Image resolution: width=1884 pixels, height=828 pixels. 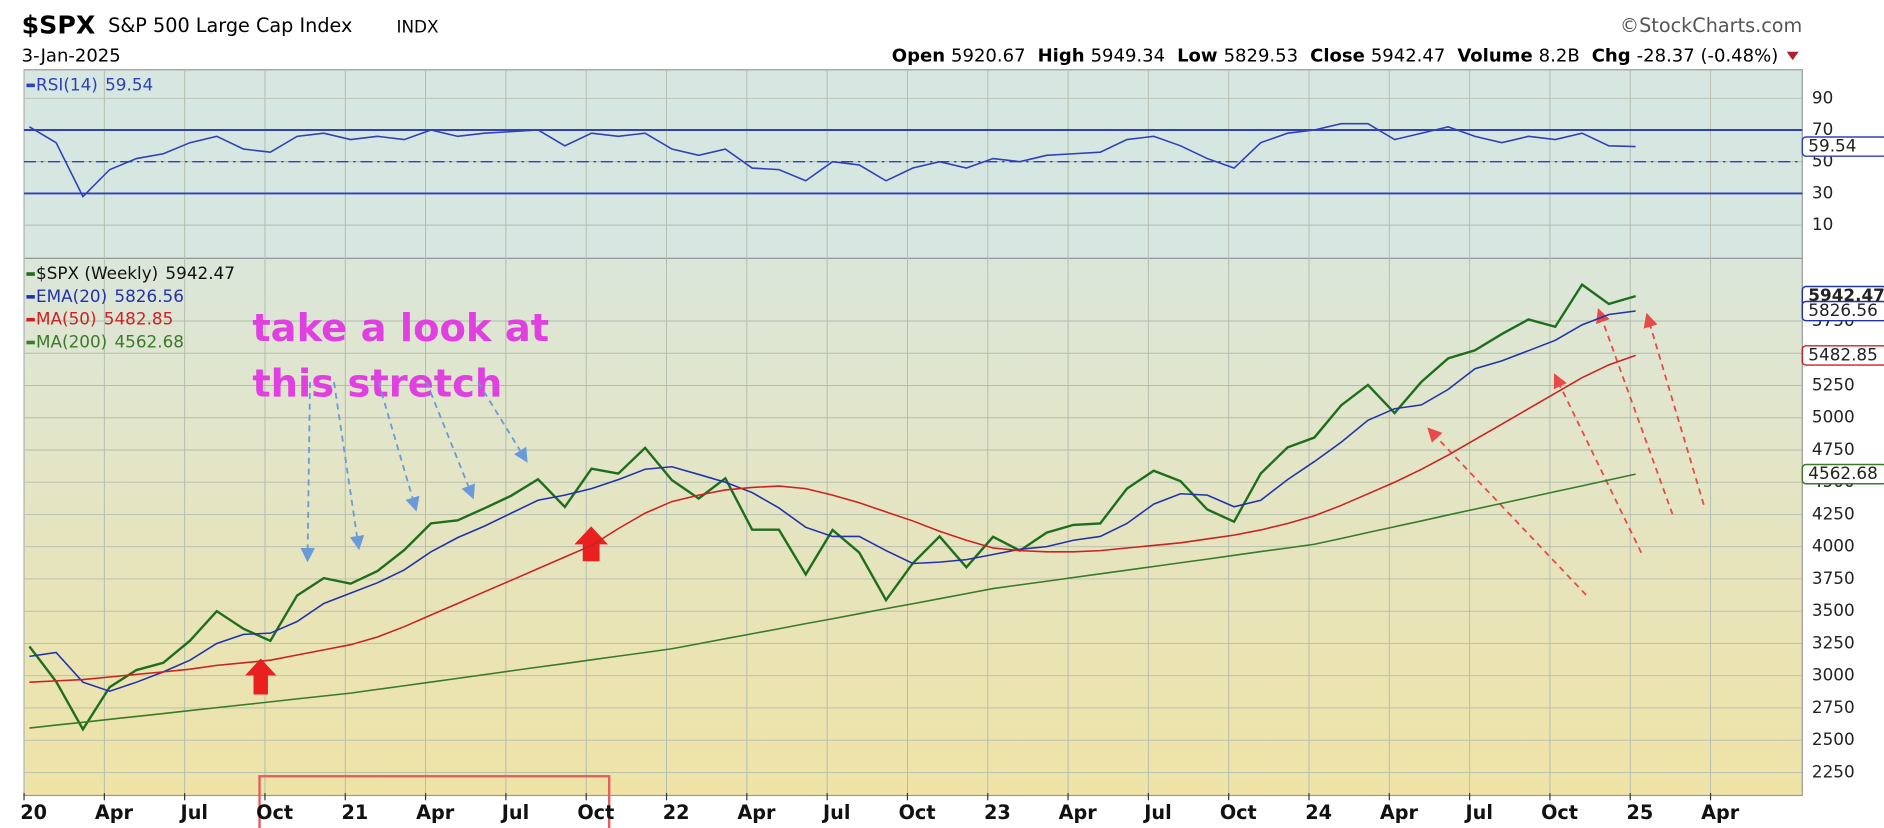 I want to click on y-tick-label: 4750, so click(x=1833, y=449).